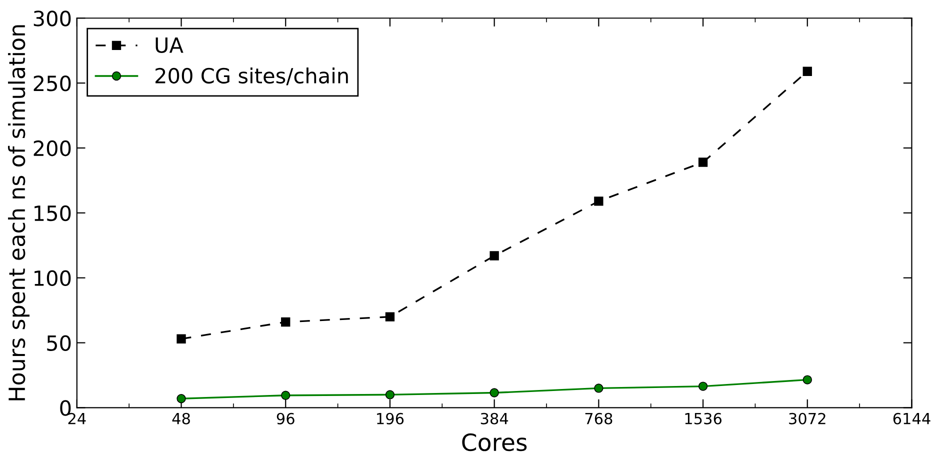 The width and height of the screenshot is (938, 453). Describe the element at coordinates (52, 148) in the screenshot. I see `y-tick-label: 200` at that location.